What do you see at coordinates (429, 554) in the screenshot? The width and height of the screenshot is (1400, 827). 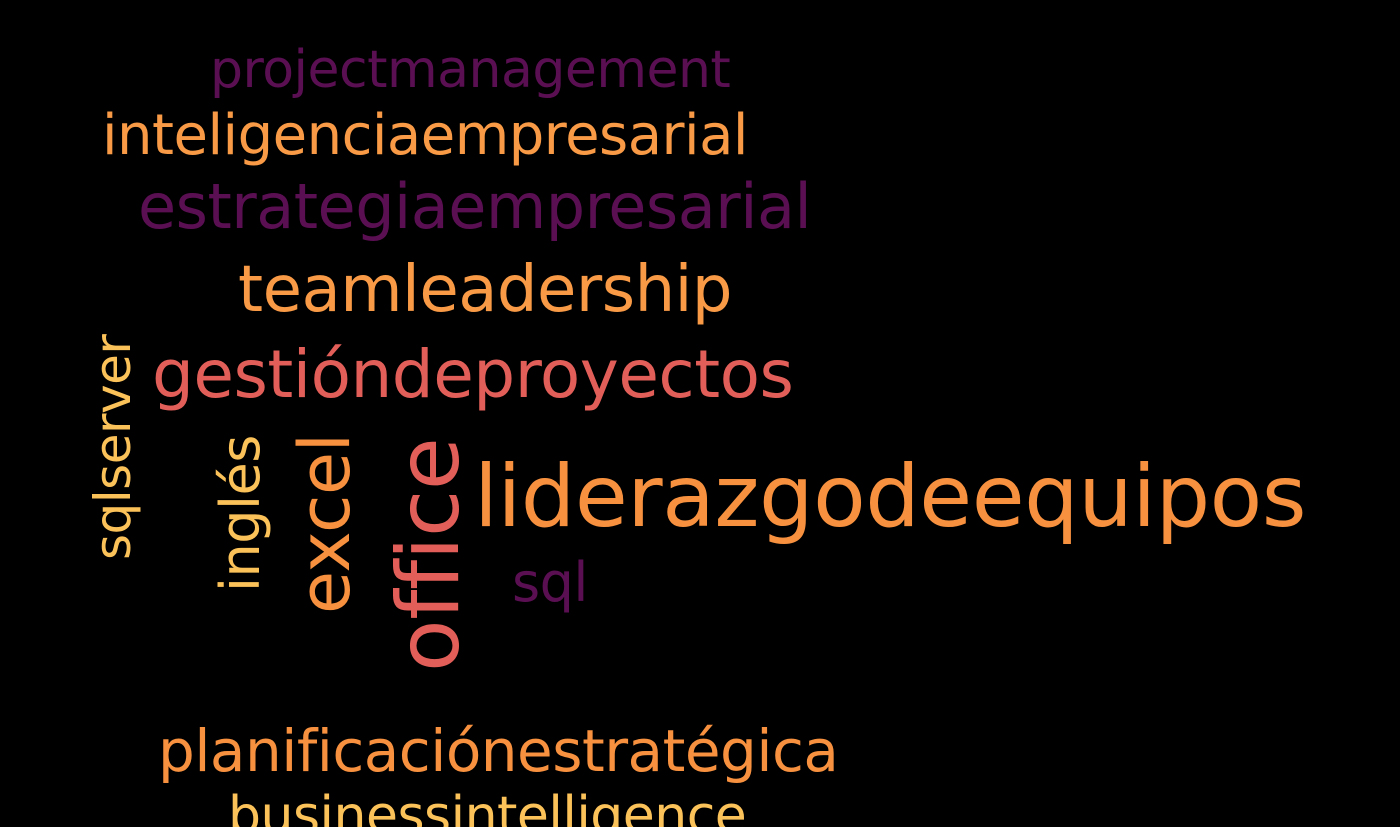 I see `word-office: office` at bounding box center [429, 554].